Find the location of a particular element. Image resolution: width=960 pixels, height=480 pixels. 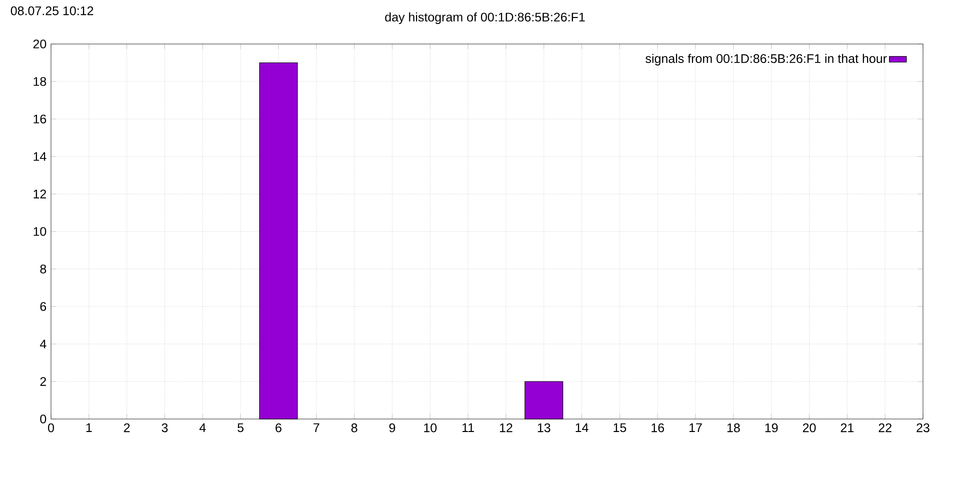

y-tick-label: 10 is located at coordinates (40, 231).